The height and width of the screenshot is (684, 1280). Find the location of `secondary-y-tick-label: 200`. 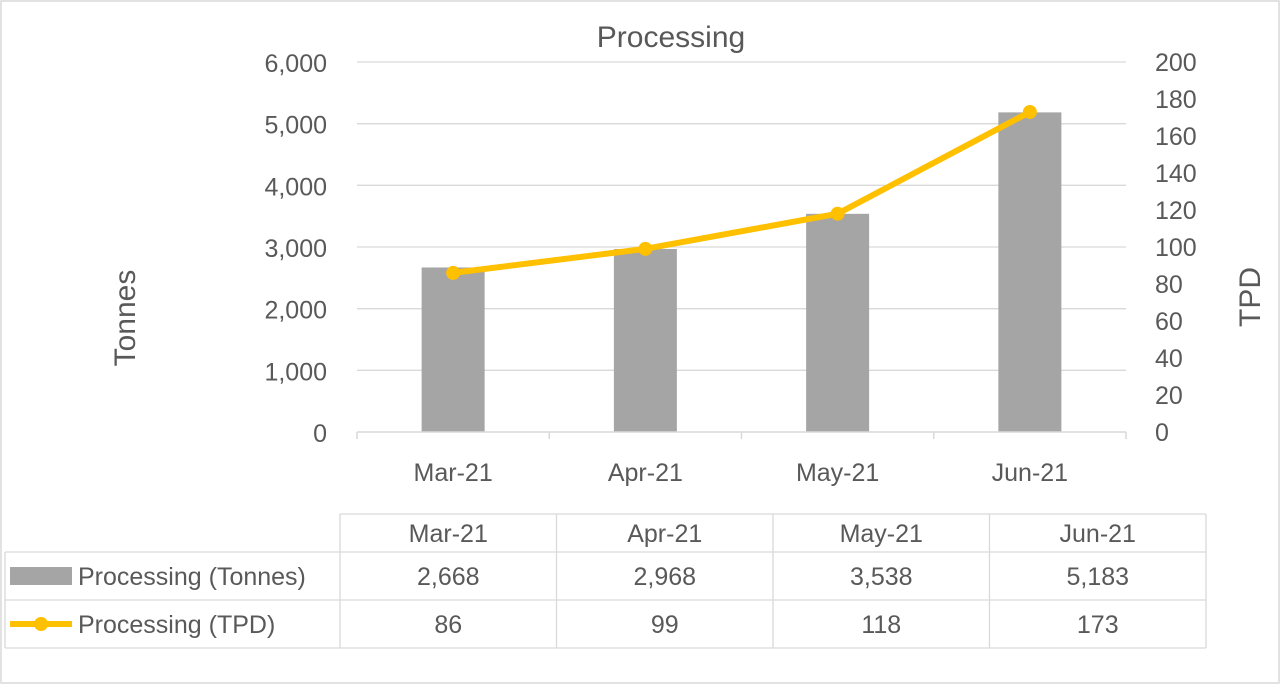

secondary-y-tick-label: 200 is located at coordinates (1176, 63).